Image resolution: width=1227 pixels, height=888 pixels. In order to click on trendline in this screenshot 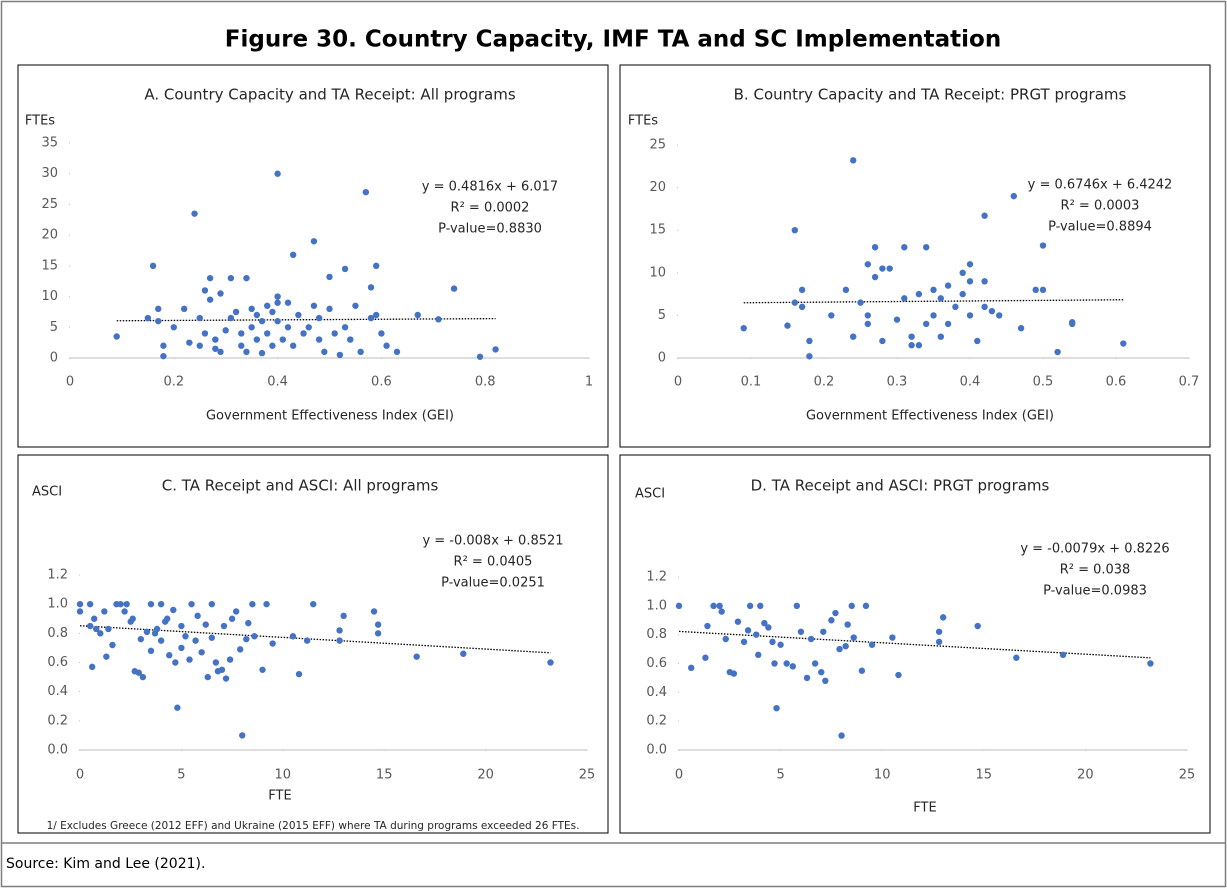, I will do `click(306, 319)`.